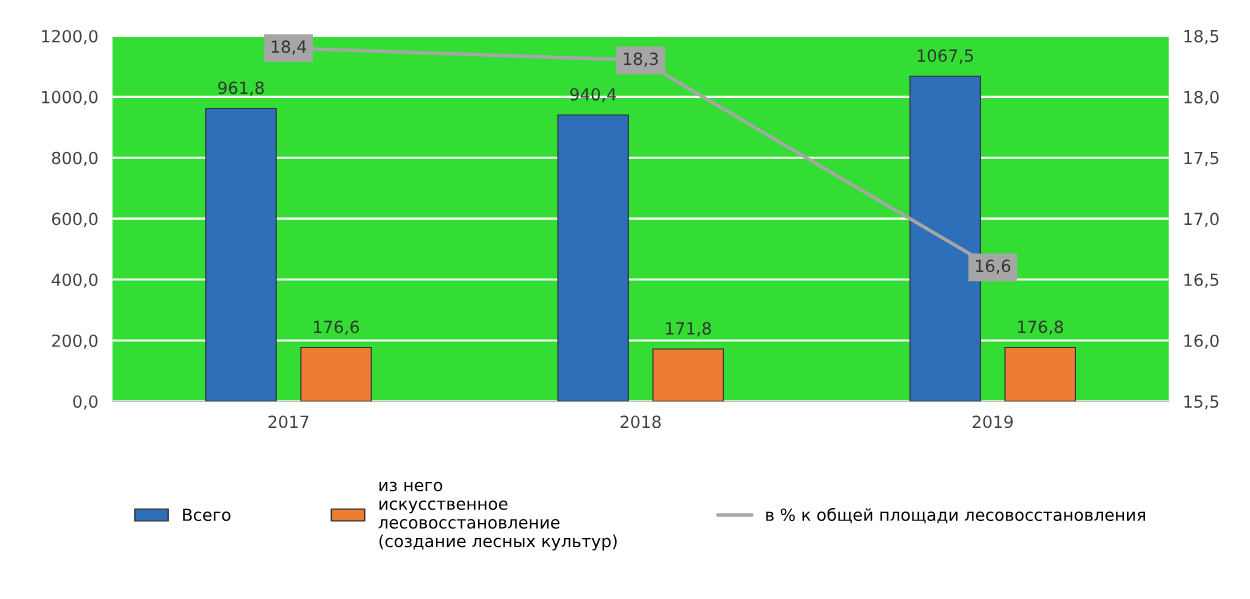 Image resolution: width=1250 pixels, height=599 pixels. What do you see at coordinates (1201, 402) in the screenshot?
I see `y2-tick-label: 15,5` at bounding box center [1201, 402].